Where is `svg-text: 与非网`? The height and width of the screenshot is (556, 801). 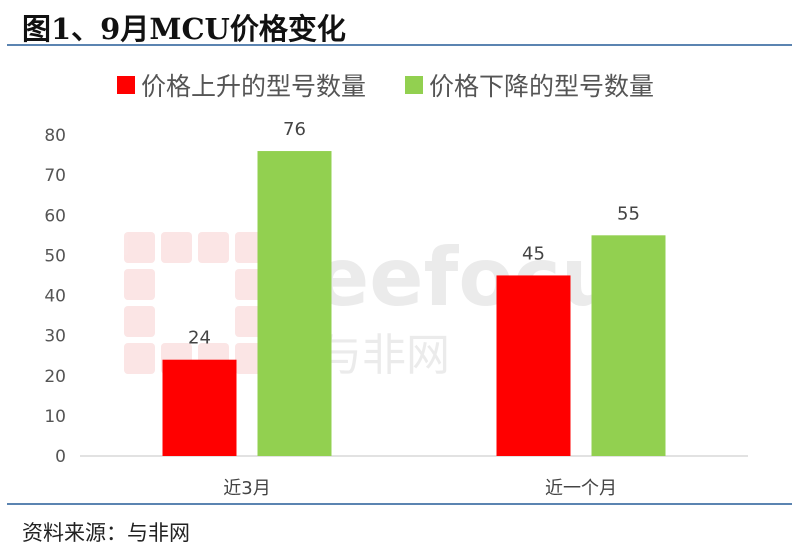 svg-text: 与非网 is located at coordinates (384, 355).